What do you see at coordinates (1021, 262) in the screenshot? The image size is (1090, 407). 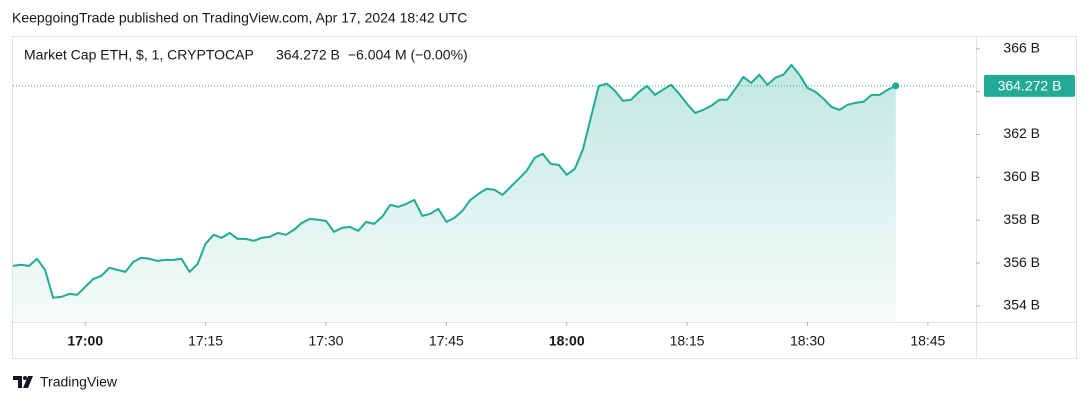 I see `y-tick-label: 356 B` at bounding box center [1021, 262].